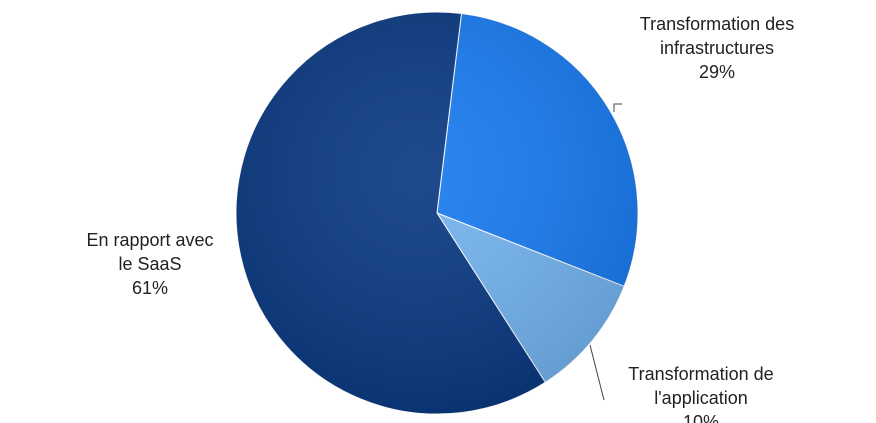  What do you see at coordinates (701, 386) in the screenshot?
I see `category-label: Transformation de l'application` at bounding box center [701, 386].